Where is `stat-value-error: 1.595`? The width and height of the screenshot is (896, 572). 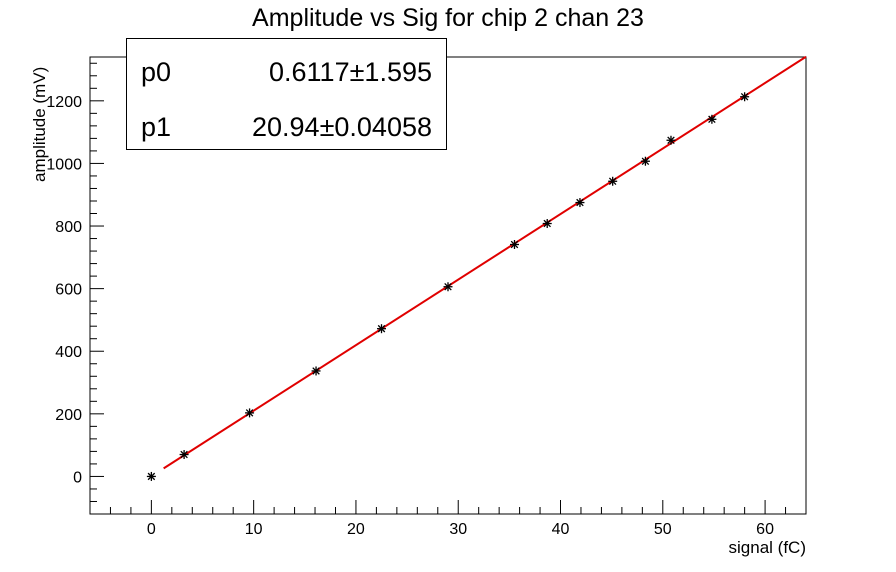
stat-value-error: 1.595 is located at coordinates (398, 72).